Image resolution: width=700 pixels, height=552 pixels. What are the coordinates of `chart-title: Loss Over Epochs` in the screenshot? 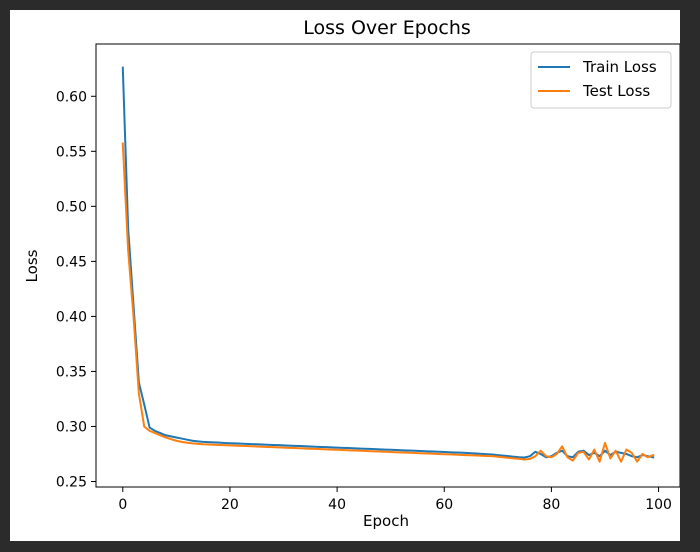 It's located at (387, 28).